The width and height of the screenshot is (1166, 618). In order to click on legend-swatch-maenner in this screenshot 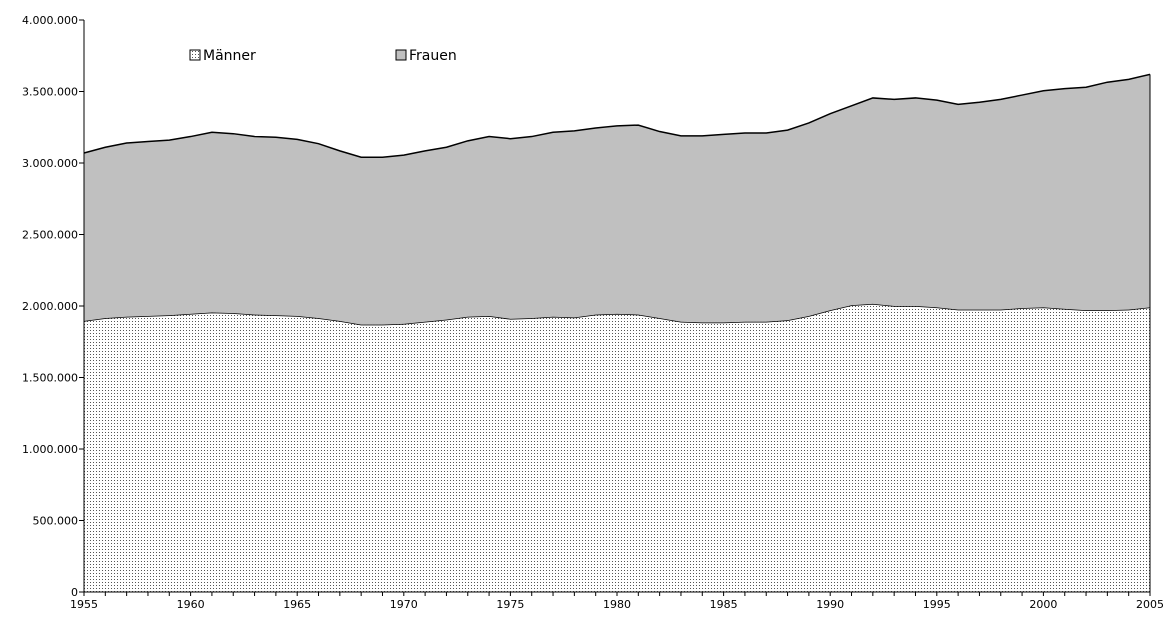, I will do `click(195, 55)`.